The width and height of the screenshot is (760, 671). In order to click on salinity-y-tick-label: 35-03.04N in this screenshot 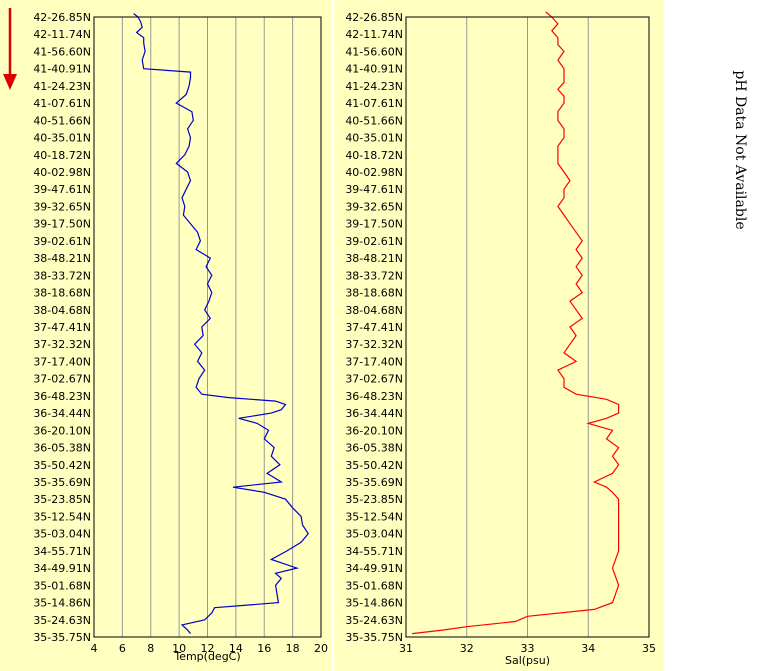, I will do `click(374, 534)`.